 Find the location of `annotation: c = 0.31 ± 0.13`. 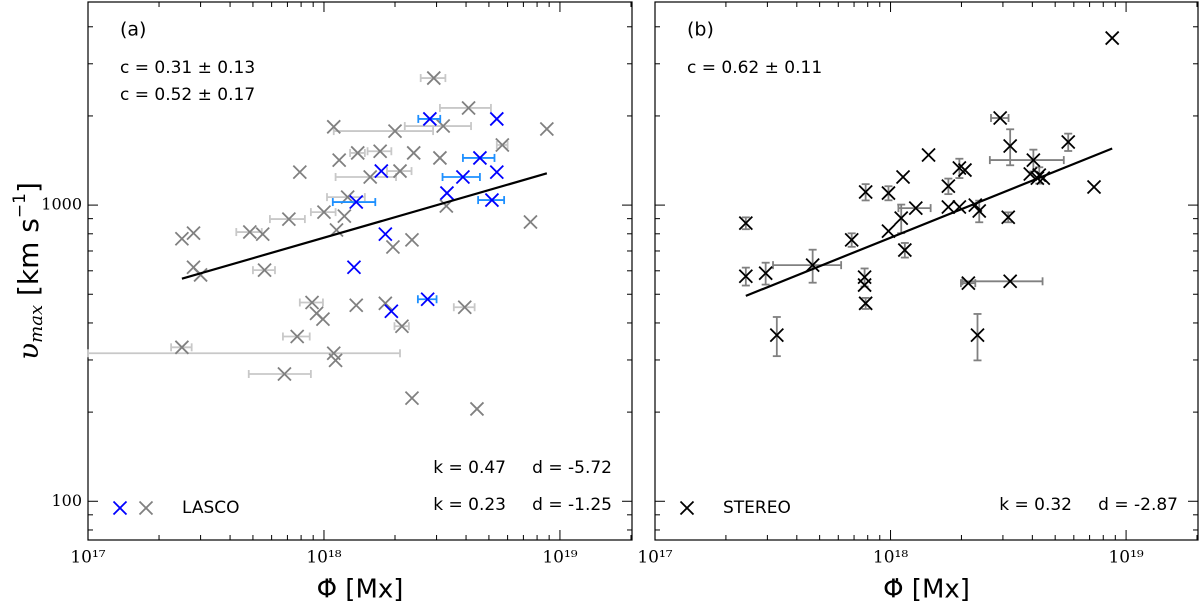

annotation: c = 0.31 ± 0.13 is located at coordinates (187, 68).